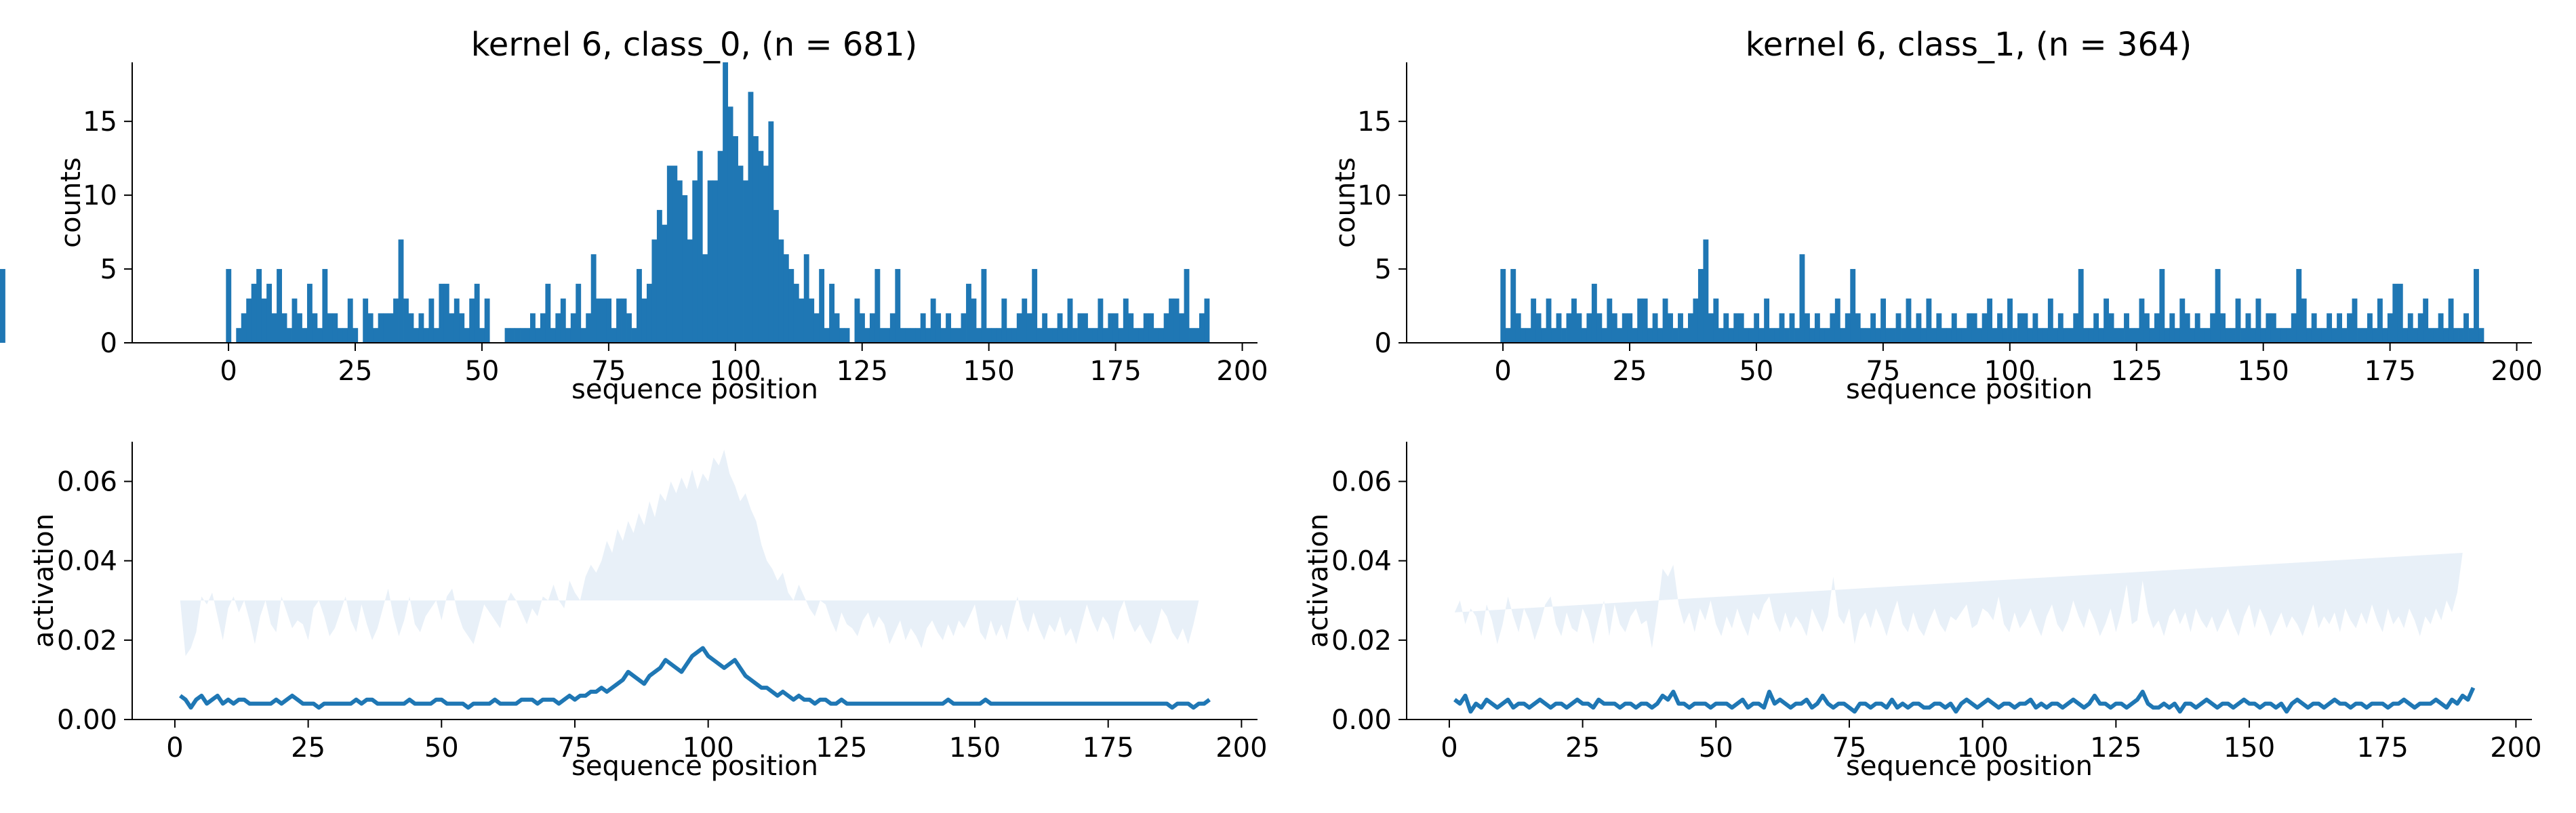  I want to click on x-tick-label: 175, so click(2383, 748).